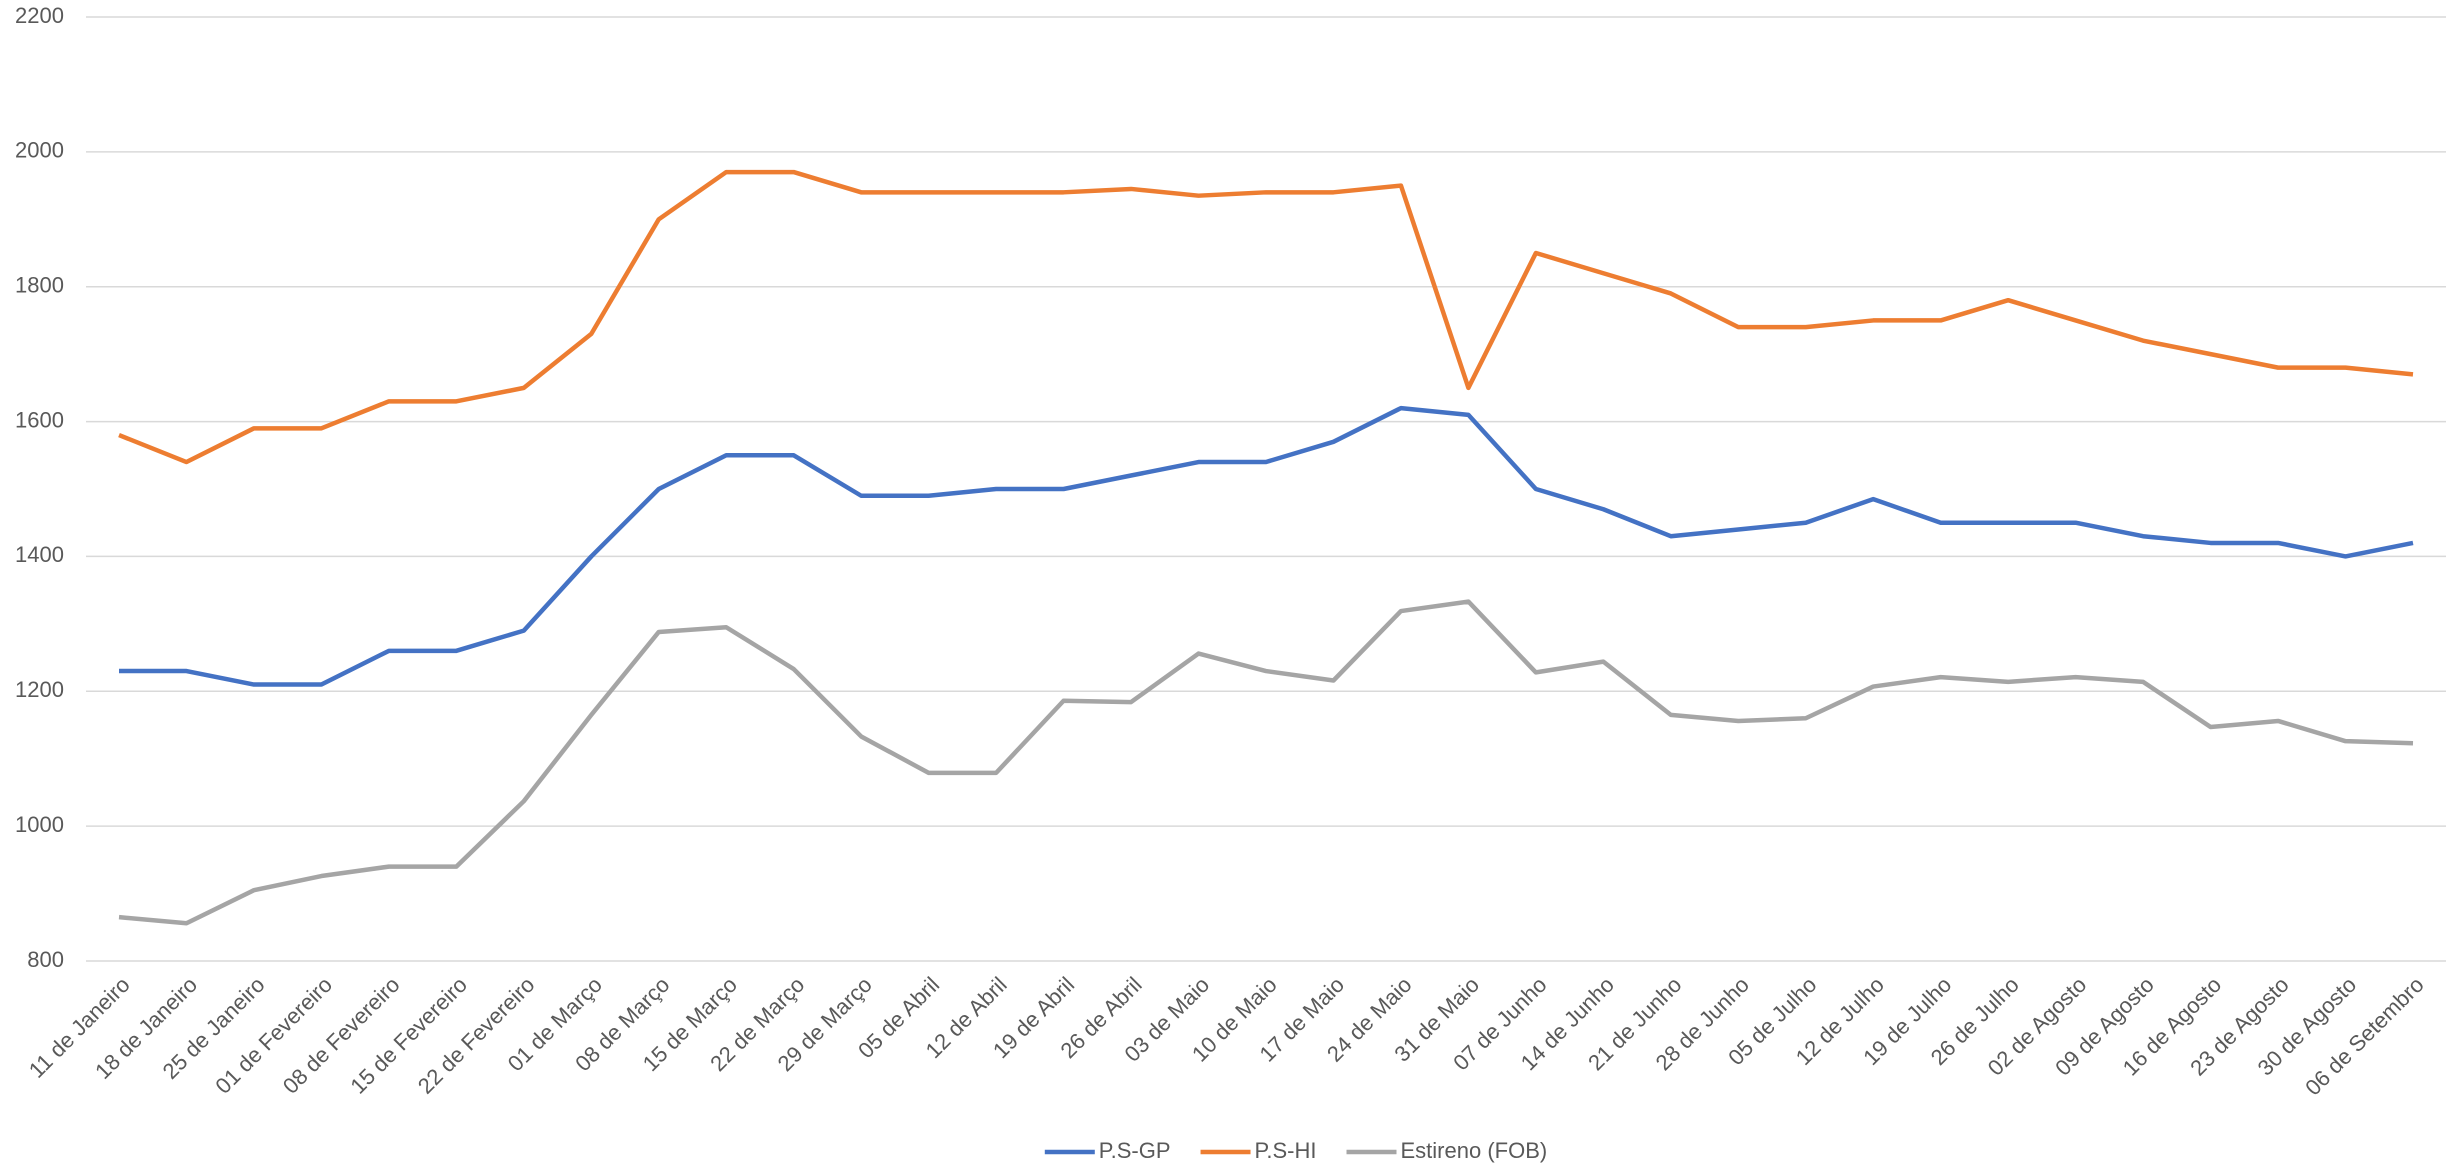  Describe the element at coordinates (476, 1035) in the screenshot. I see `x-tick-label: 22 de Fevereiro` at that location.